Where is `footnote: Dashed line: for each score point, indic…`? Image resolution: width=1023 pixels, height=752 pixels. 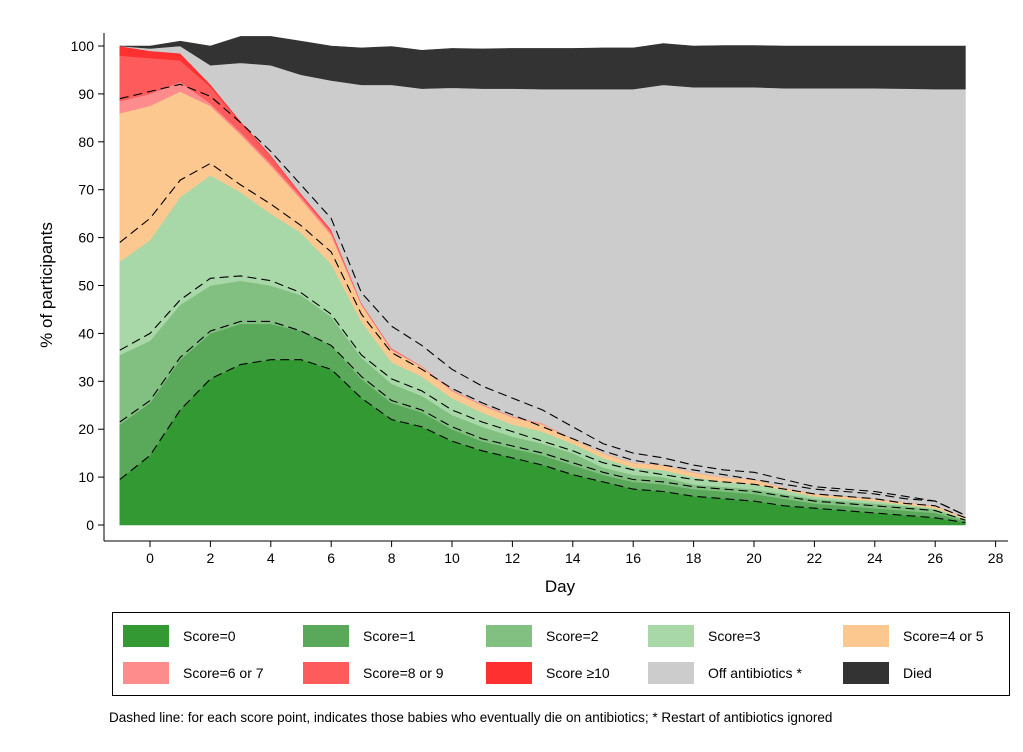
footnote: Dashed line: for each score point, indic… is located at coordinates (471, 717).